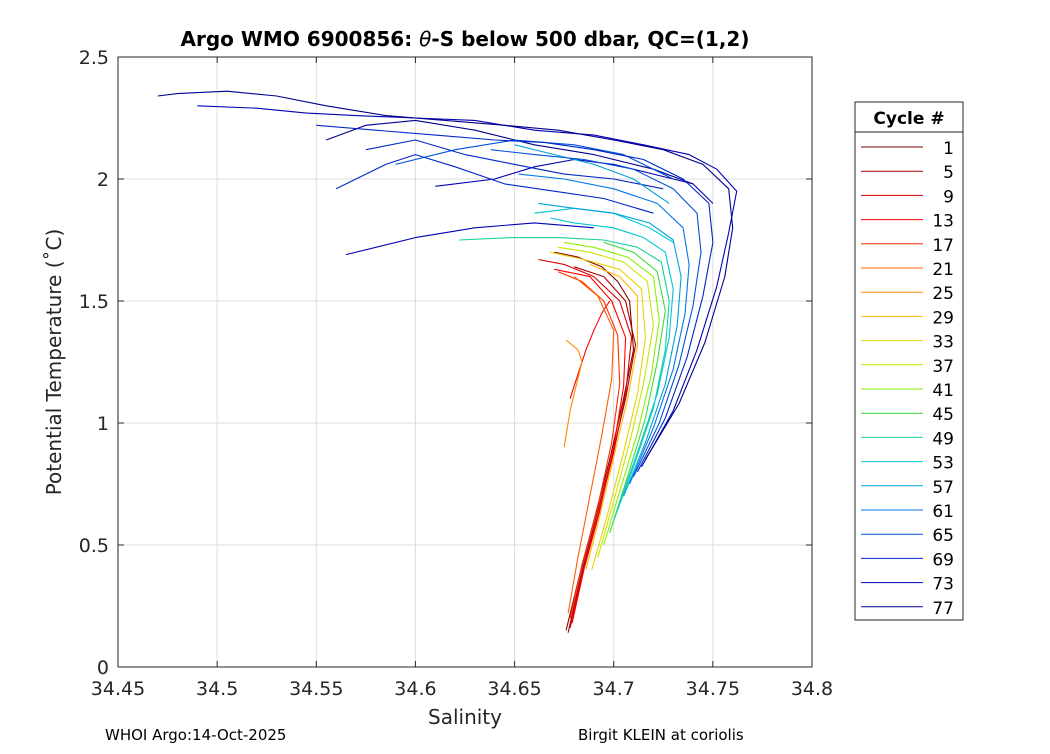  I want to click on legend-label-cycle-53: 53, so click(943, 464).